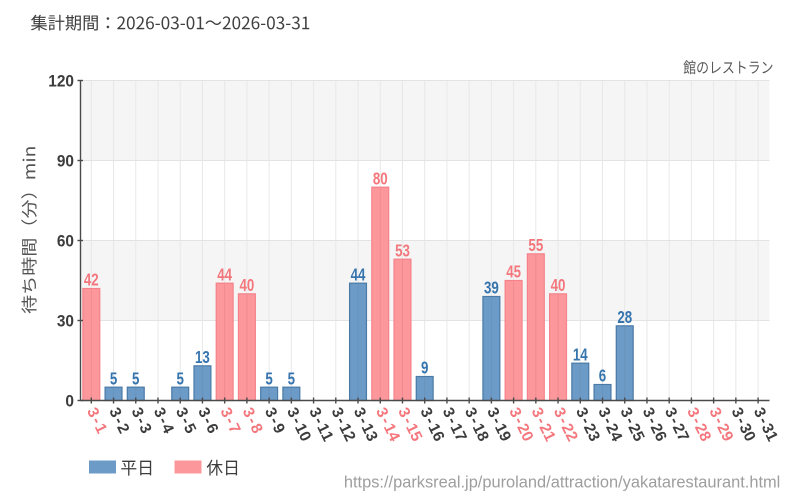 The image size is (800, 500). Describe the element at coordinates (61, 80) in the screenshot. I see `svg-text: 120` at that location.